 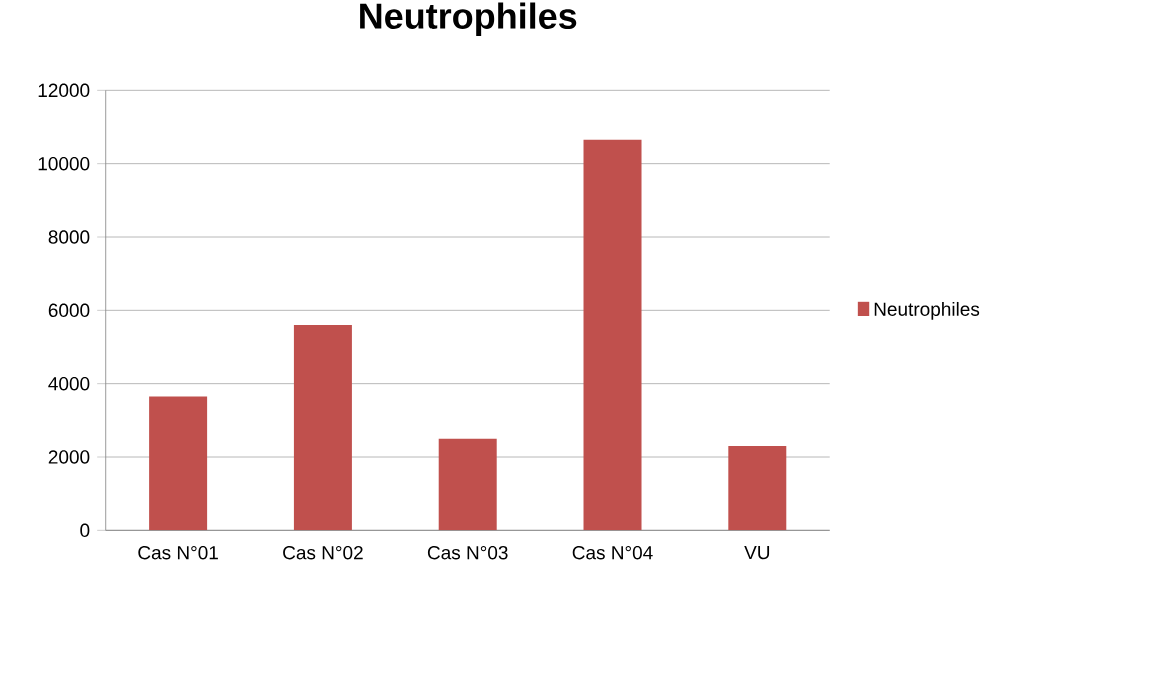 What do you see at coordinates (178, 552) in the screenshot?
I see `x-tick-label: Cas N°01` at bounding box center [178, 552].